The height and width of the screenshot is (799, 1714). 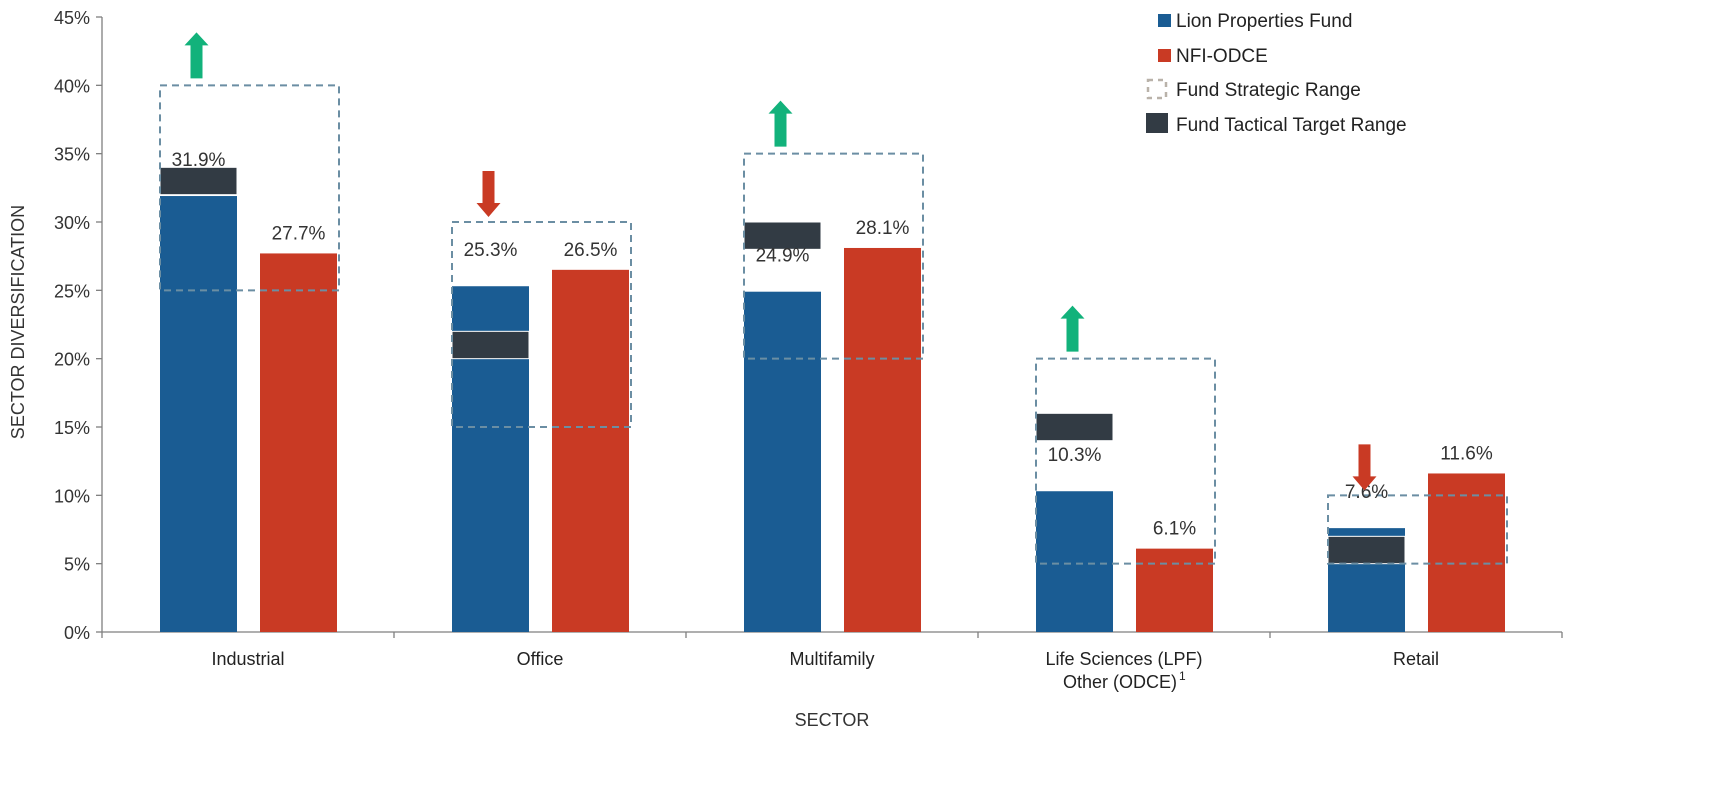 I want to click on footnote-superscript: 1, so click(x=1182, y=676).